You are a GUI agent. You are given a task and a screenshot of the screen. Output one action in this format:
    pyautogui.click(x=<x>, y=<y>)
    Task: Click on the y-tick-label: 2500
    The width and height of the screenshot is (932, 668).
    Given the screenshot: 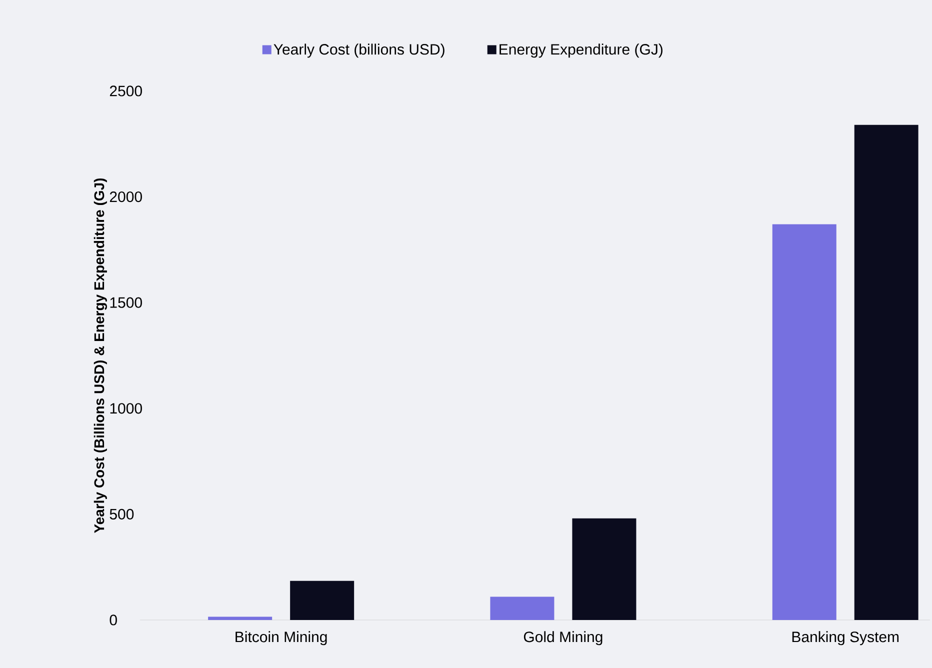 What is the action you would take?
    pyautogui.click(x=126, y=91)
    